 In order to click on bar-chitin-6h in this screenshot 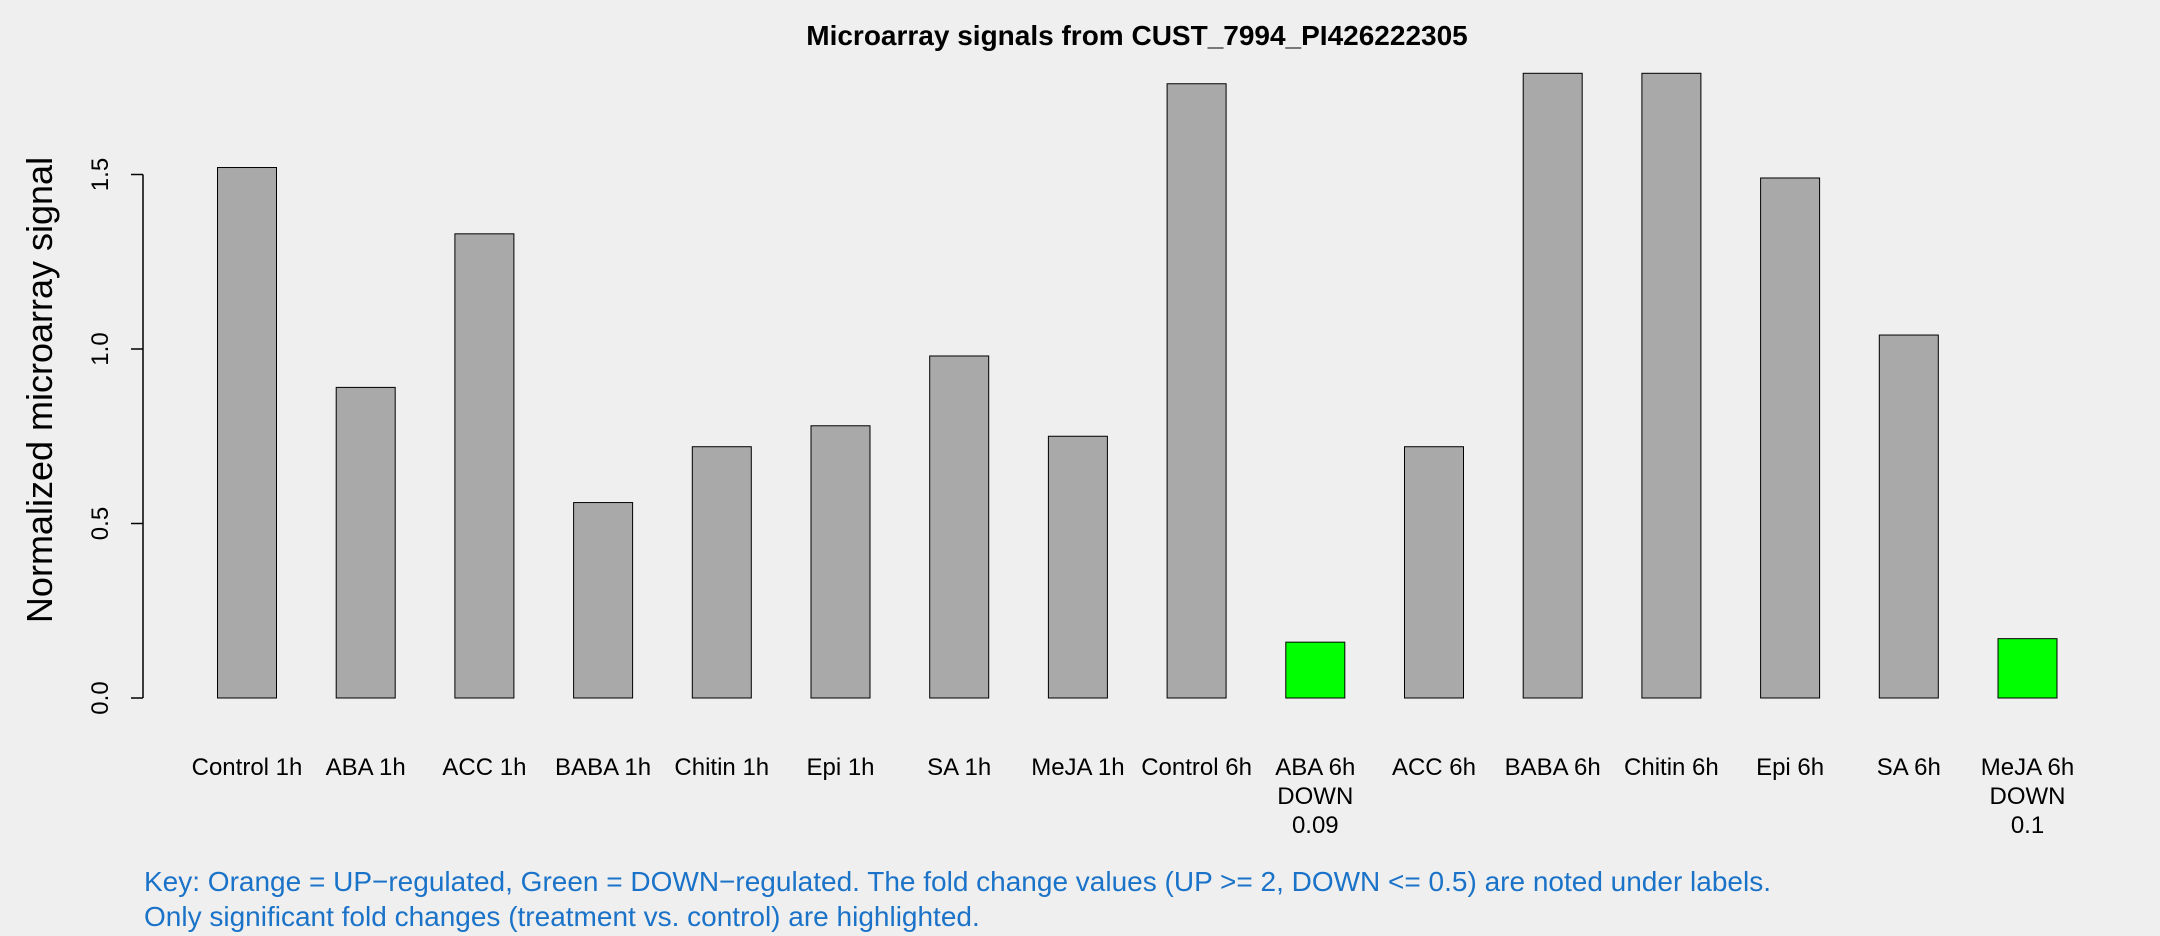, I will do `click(1671, 385)`.